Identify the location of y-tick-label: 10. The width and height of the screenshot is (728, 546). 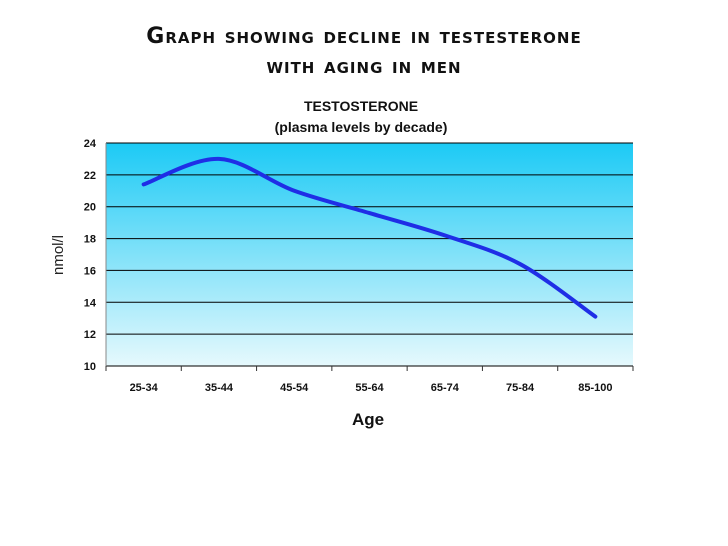
(90, 367).